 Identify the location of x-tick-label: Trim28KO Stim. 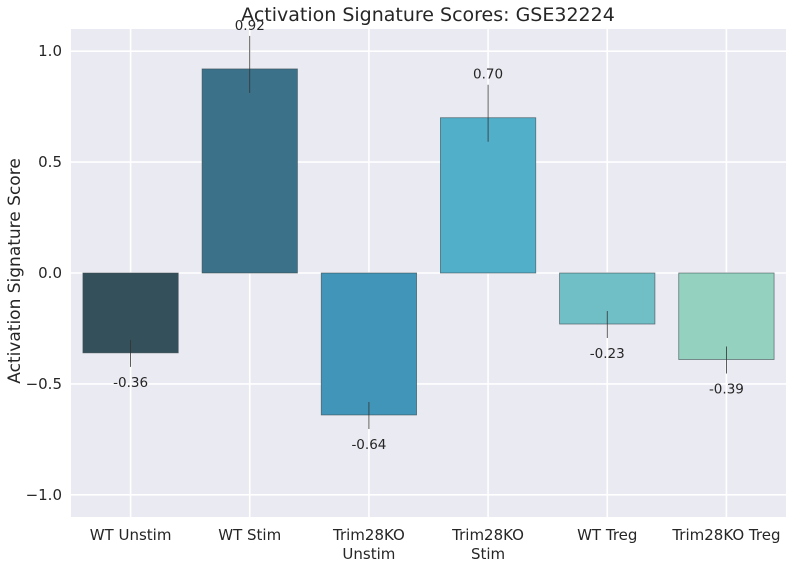
(487, 544).